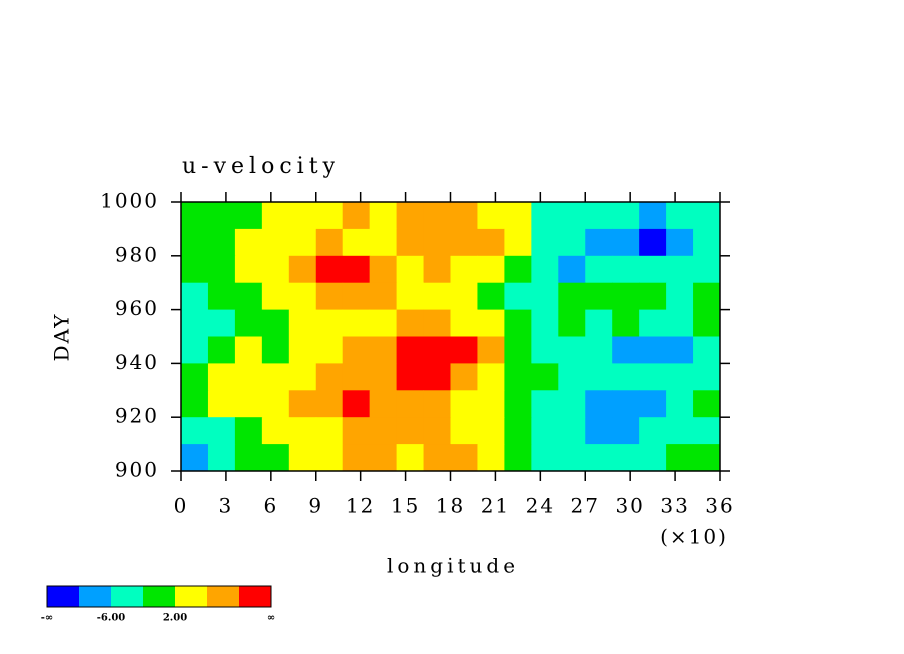 This screenshot has width=904, height=654. I want to click on colorbar-frame, so click(159, 596).